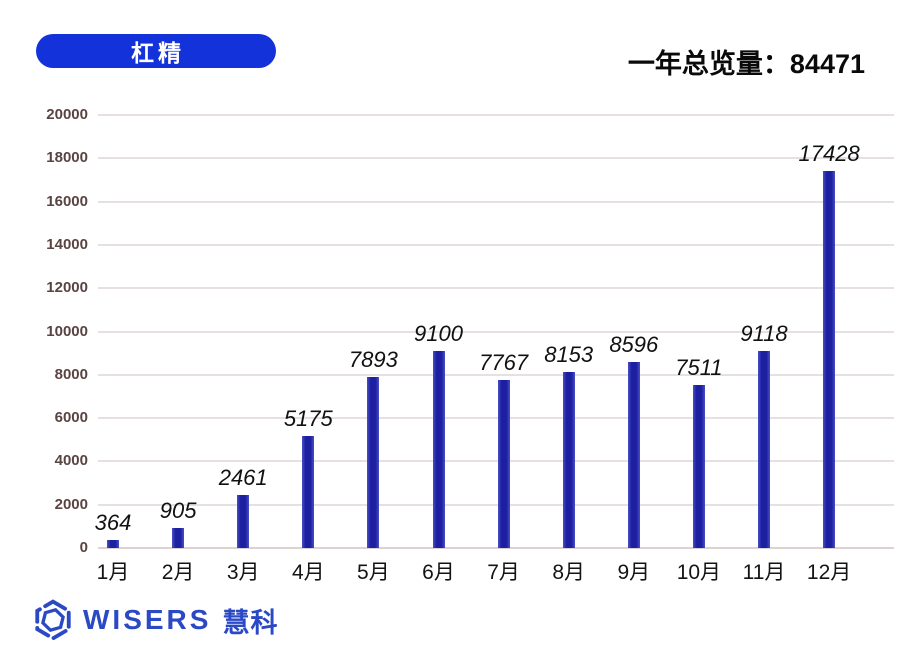 This screenshot has height=661, width=921. What do you see at coordinates (71, 418) in the screenshot?
I see `y-tick-label: 6000` at bounding box center [71, 418].